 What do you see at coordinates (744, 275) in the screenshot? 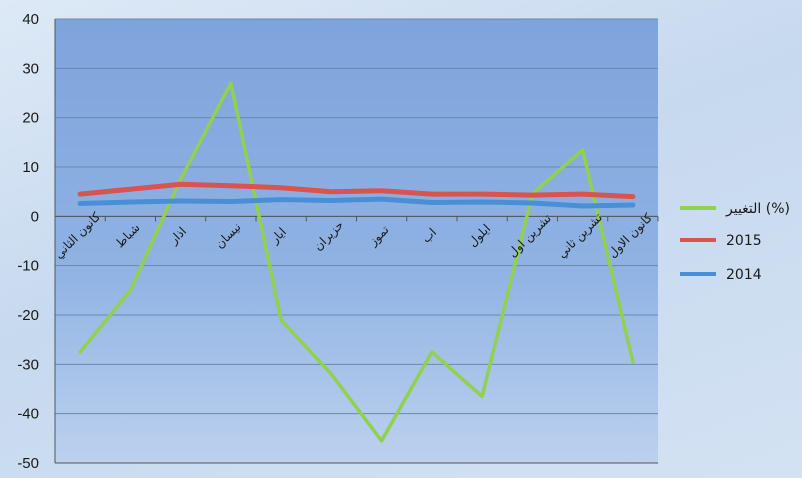
I see `legend-label: 2014` at bounding box center [744, 275].